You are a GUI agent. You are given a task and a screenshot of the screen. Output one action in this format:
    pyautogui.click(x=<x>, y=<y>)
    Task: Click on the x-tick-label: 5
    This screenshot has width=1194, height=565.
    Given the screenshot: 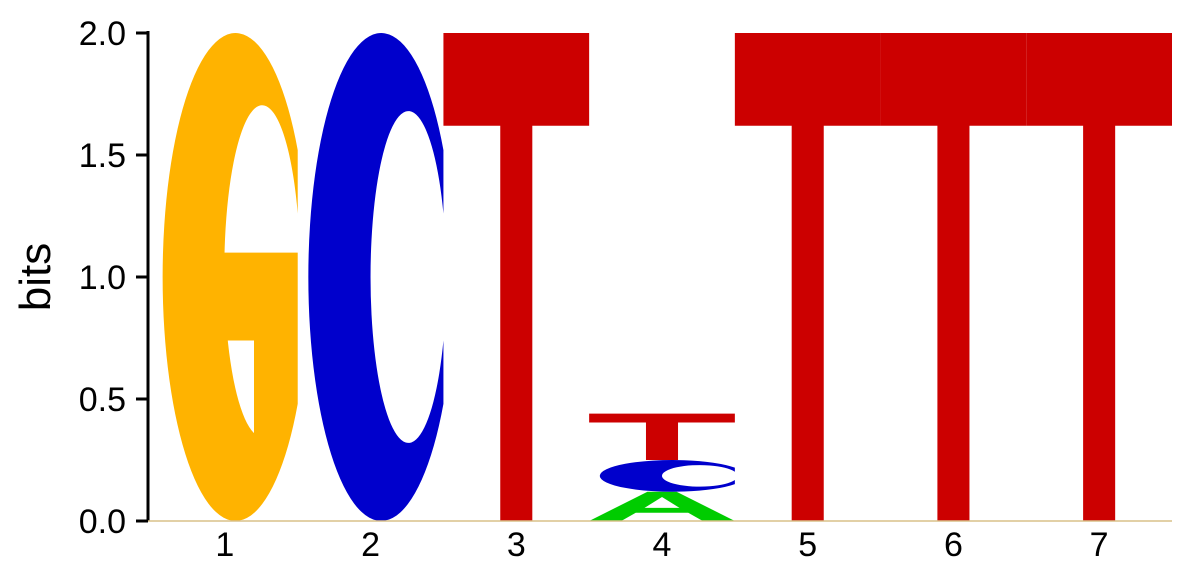 What is the action you would take?
    pyautogui.click(x=807, y=545)
    